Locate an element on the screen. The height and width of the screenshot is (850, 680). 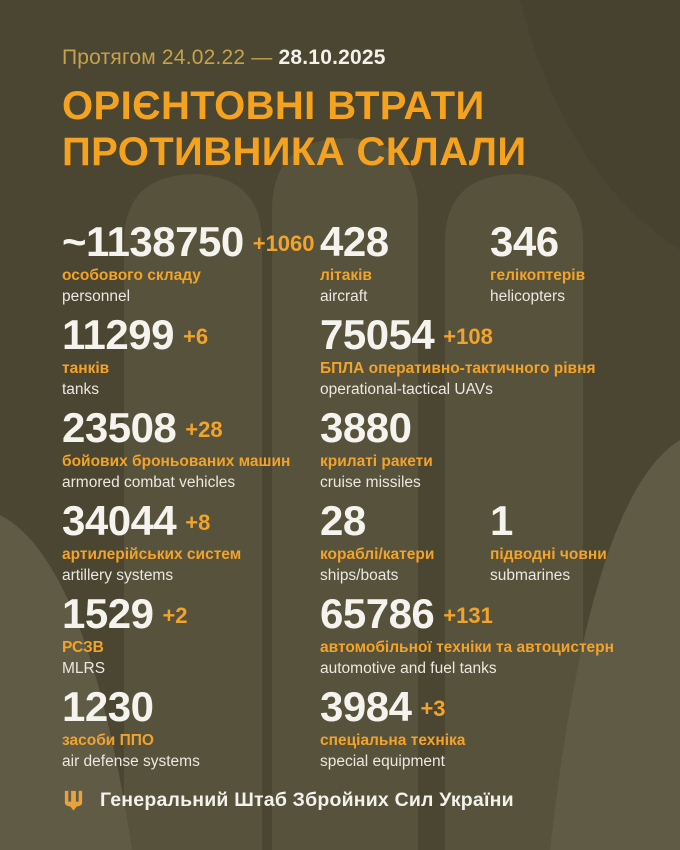
stat-number: 1230 is located at coordinates (108, 706).